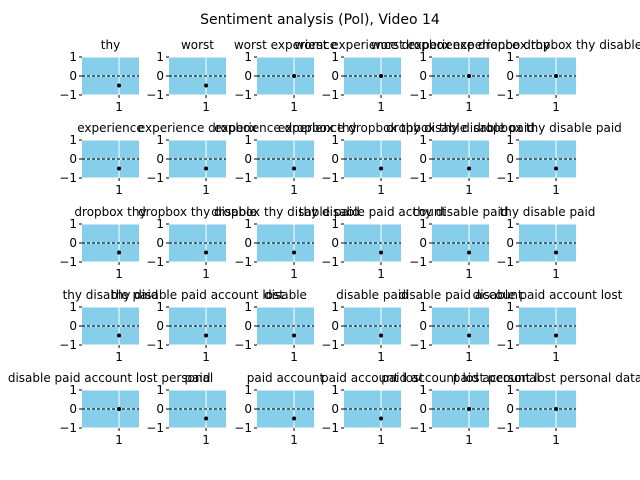 Image resolution: width=640 pixels, height=480 pixels. Describe the element at coordinates (186, 409) in the screenshot. I see `subplot-panel: 1 0 −1 1 paid` at that location.